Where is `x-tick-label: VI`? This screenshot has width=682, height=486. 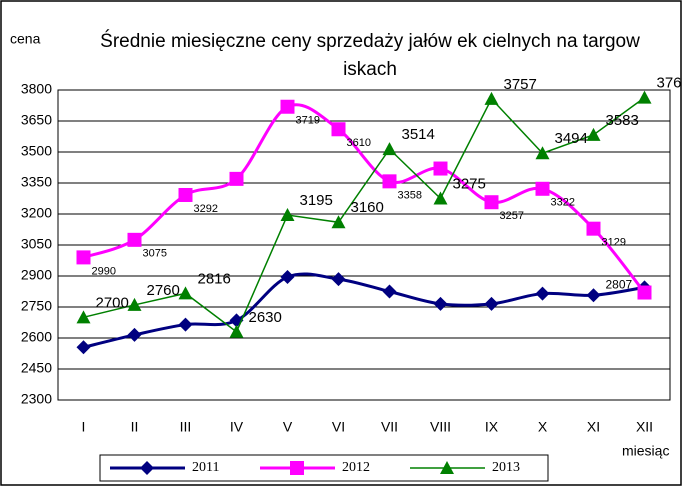 x-tick-label: VI is located at coordinates (338, 427).